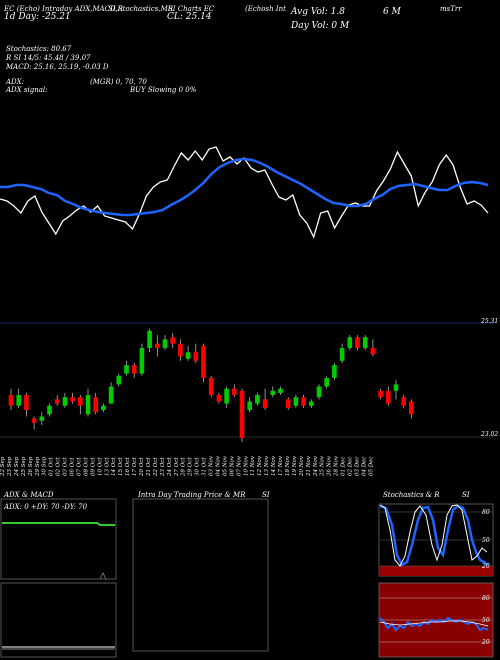 Image resolution: width=500 pixels, height=660 pixels. I want to click on date-tick: 15 Oct, so click(121, 466).